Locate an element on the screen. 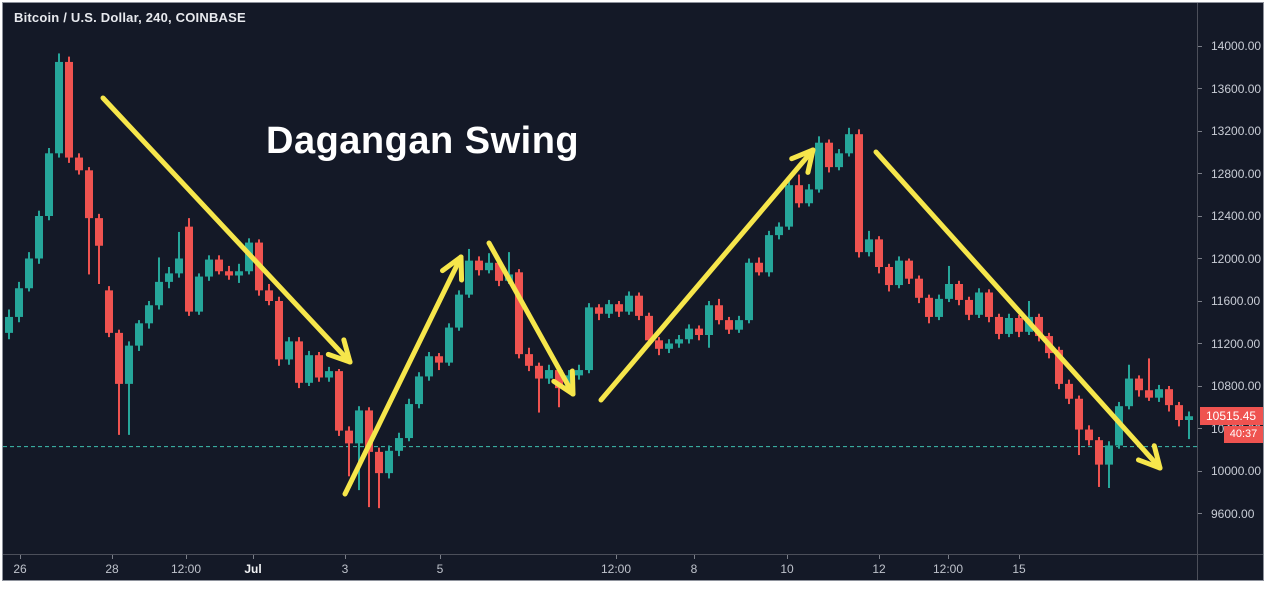 Image resolution: width=1272 pixels, height=593 pixels. time-axis: 26 28 12:00 Jul 3 5 12:00 8 10 12 12:00 15 is located at coordinates (633, 567).